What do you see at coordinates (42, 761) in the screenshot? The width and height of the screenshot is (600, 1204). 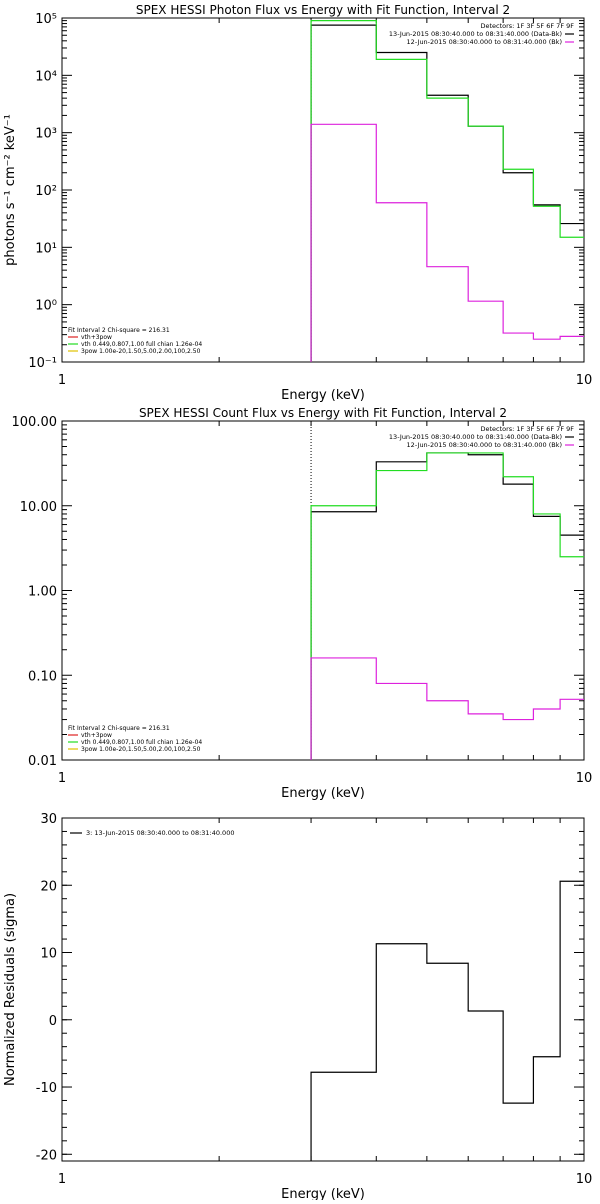 I see `y-tick-label: 0.01` at bounding box center [42, 761].